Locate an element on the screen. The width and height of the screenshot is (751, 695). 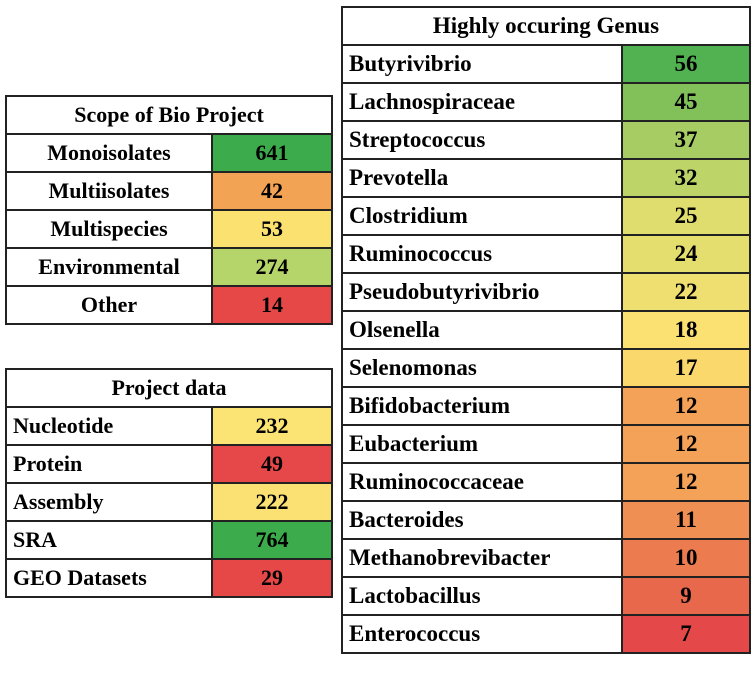
row-label: Monoisolates is located at coordinates (109, 153).